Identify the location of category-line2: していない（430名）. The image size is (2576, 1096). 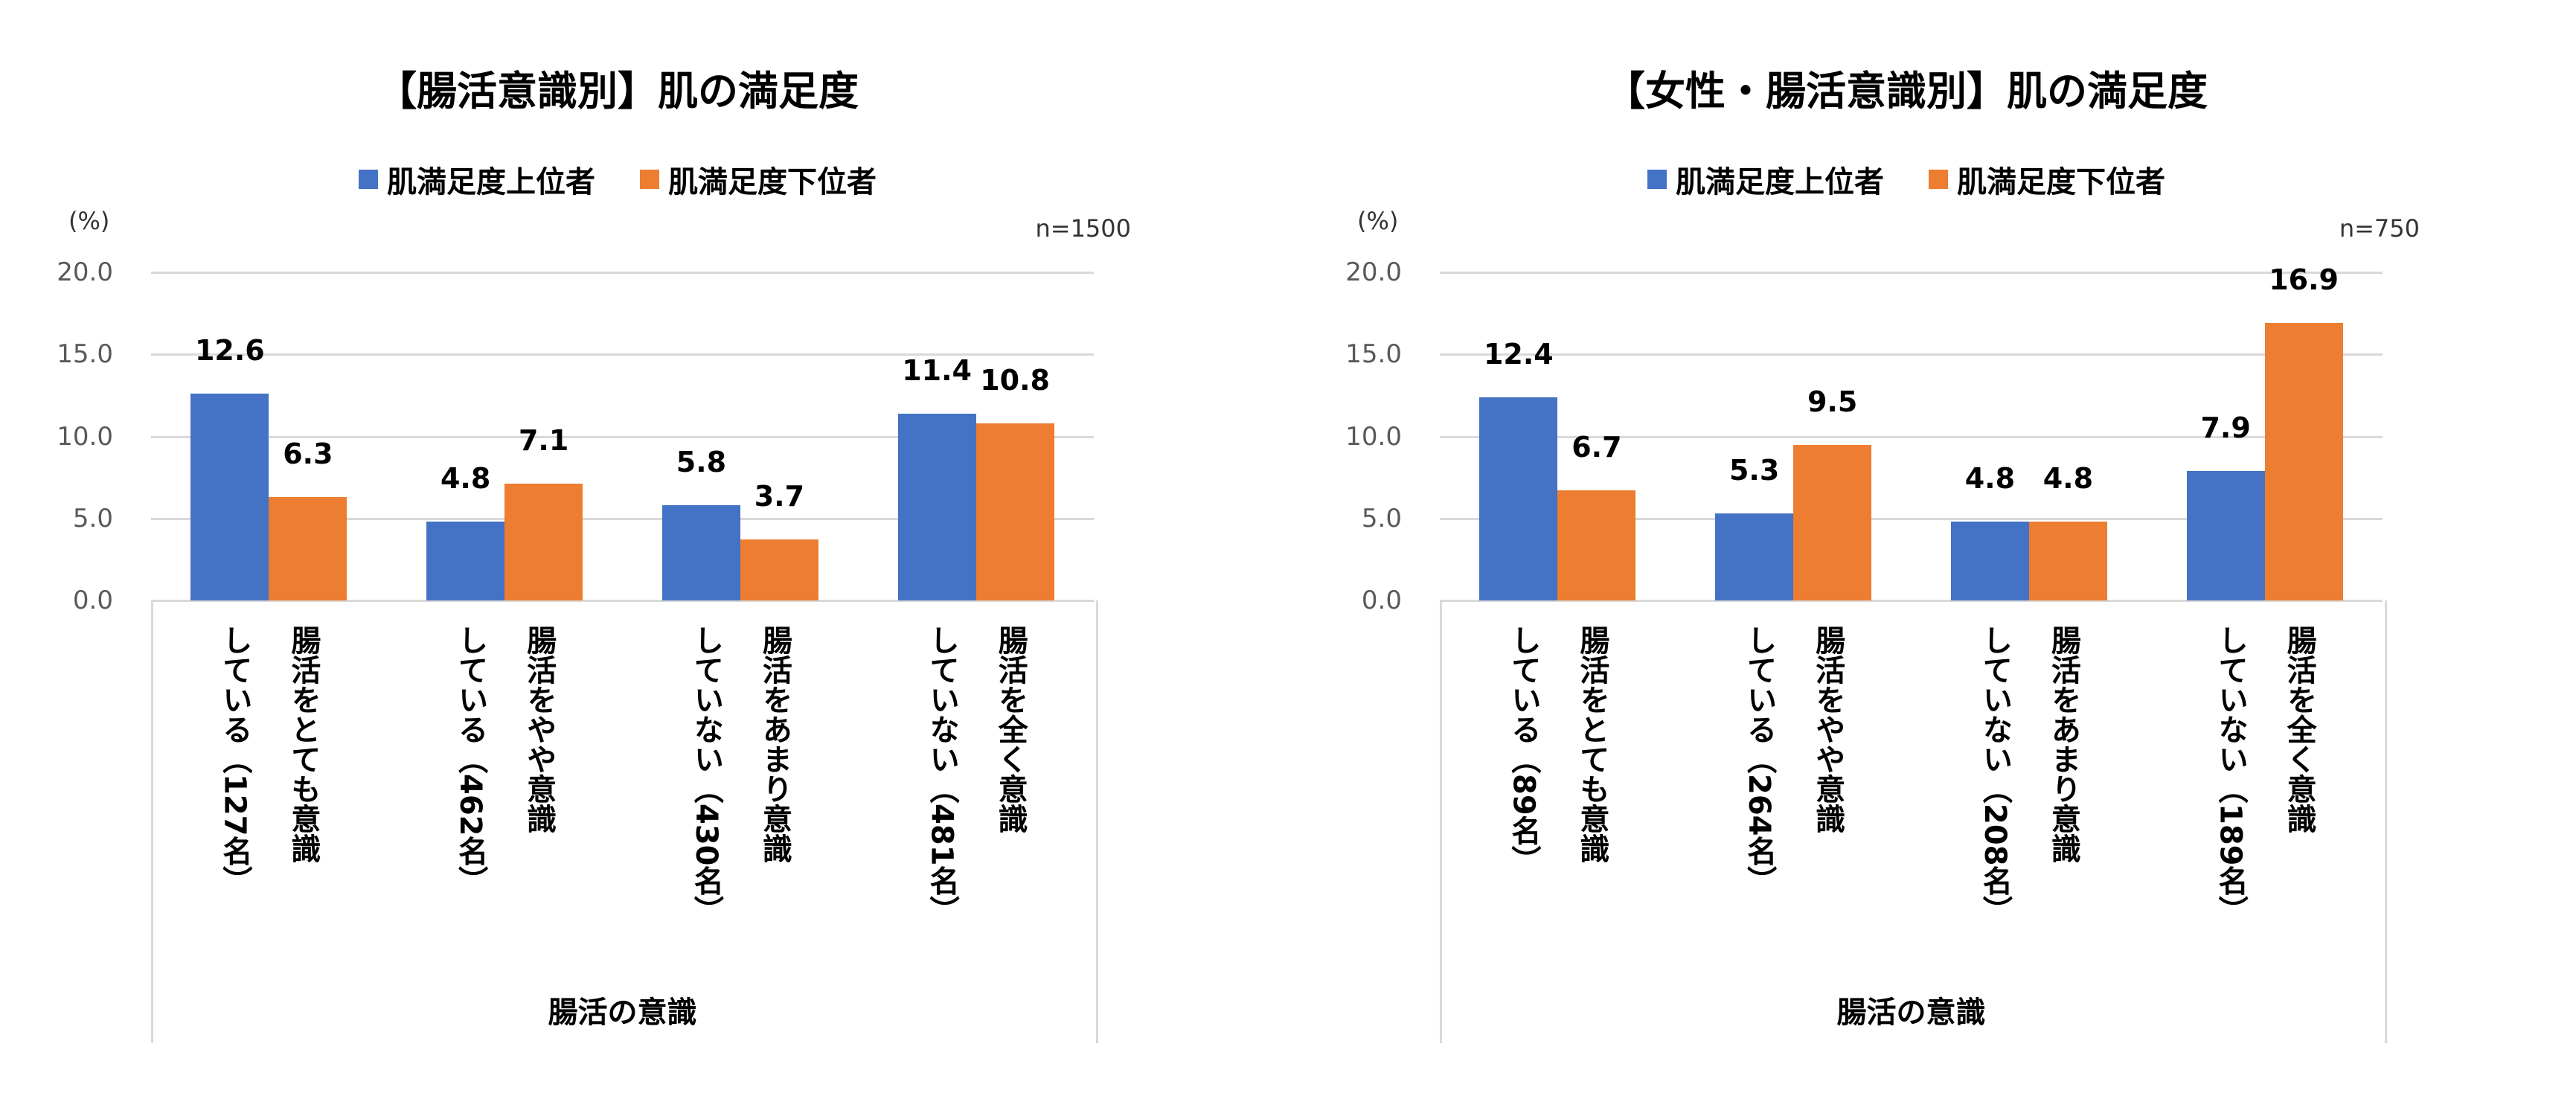
(706, 775).